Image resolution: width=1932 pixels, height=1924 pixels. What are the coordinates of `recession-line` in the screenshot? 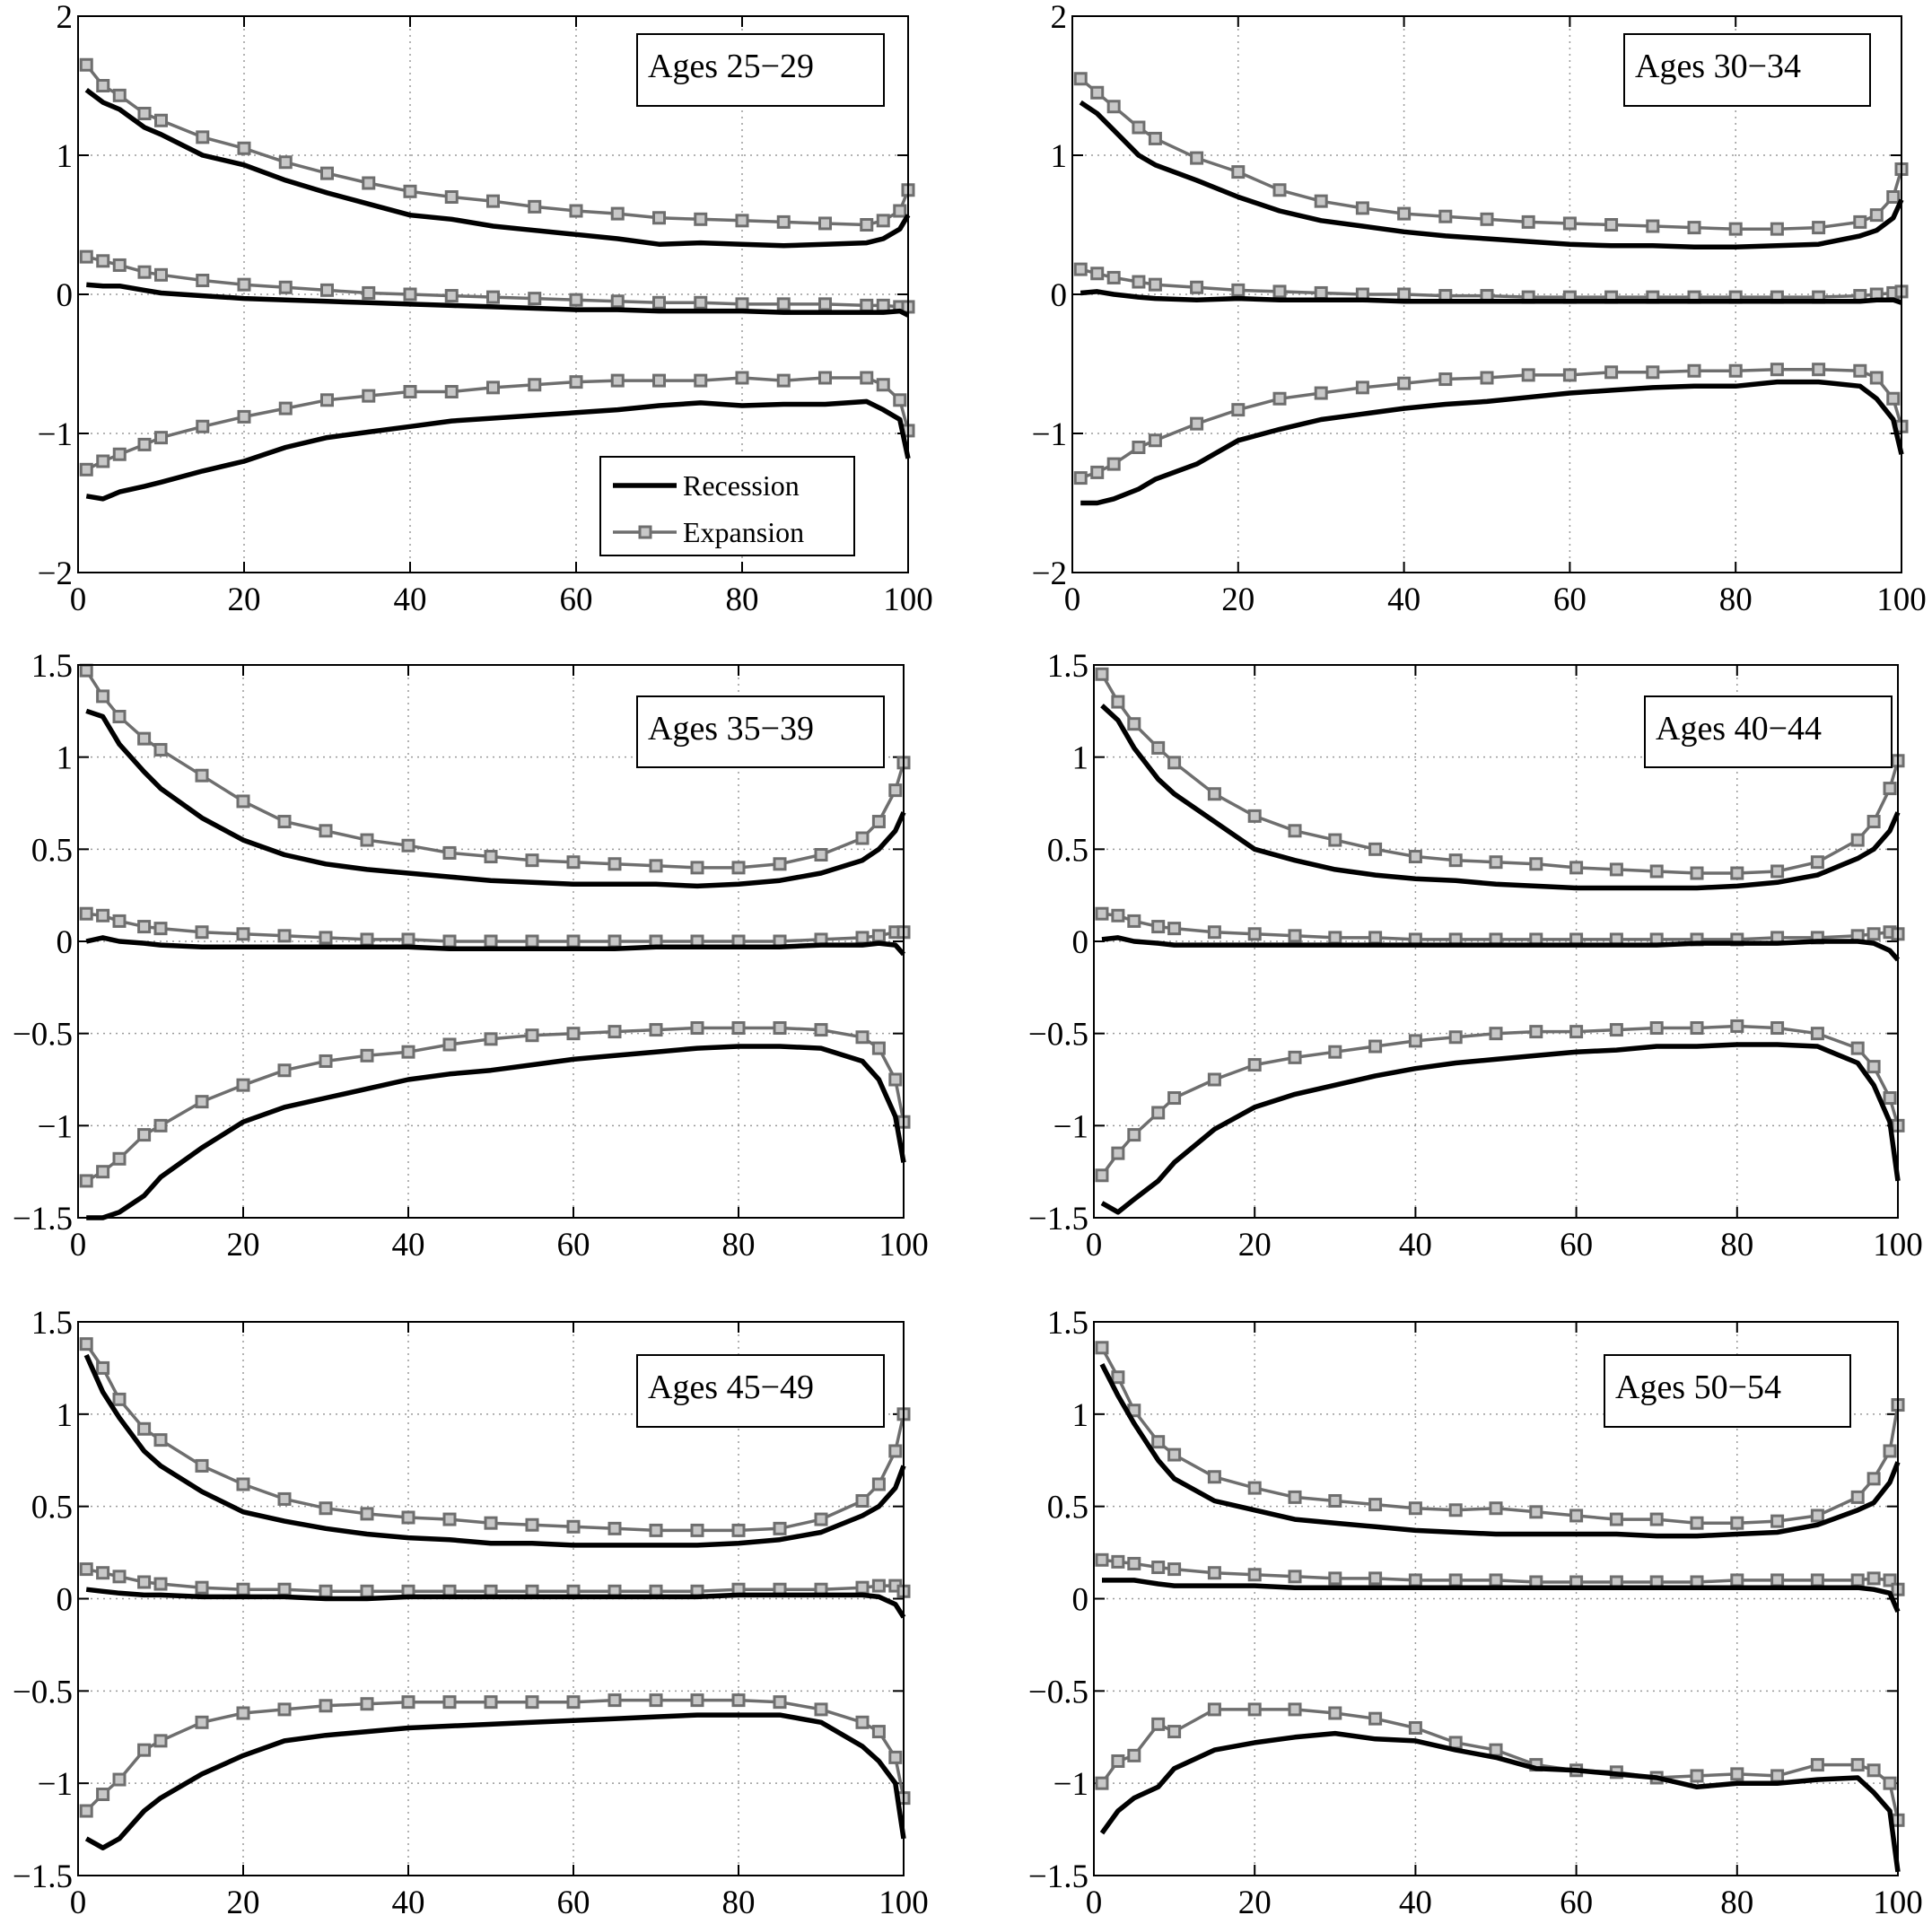 It's located at (495, 1450).